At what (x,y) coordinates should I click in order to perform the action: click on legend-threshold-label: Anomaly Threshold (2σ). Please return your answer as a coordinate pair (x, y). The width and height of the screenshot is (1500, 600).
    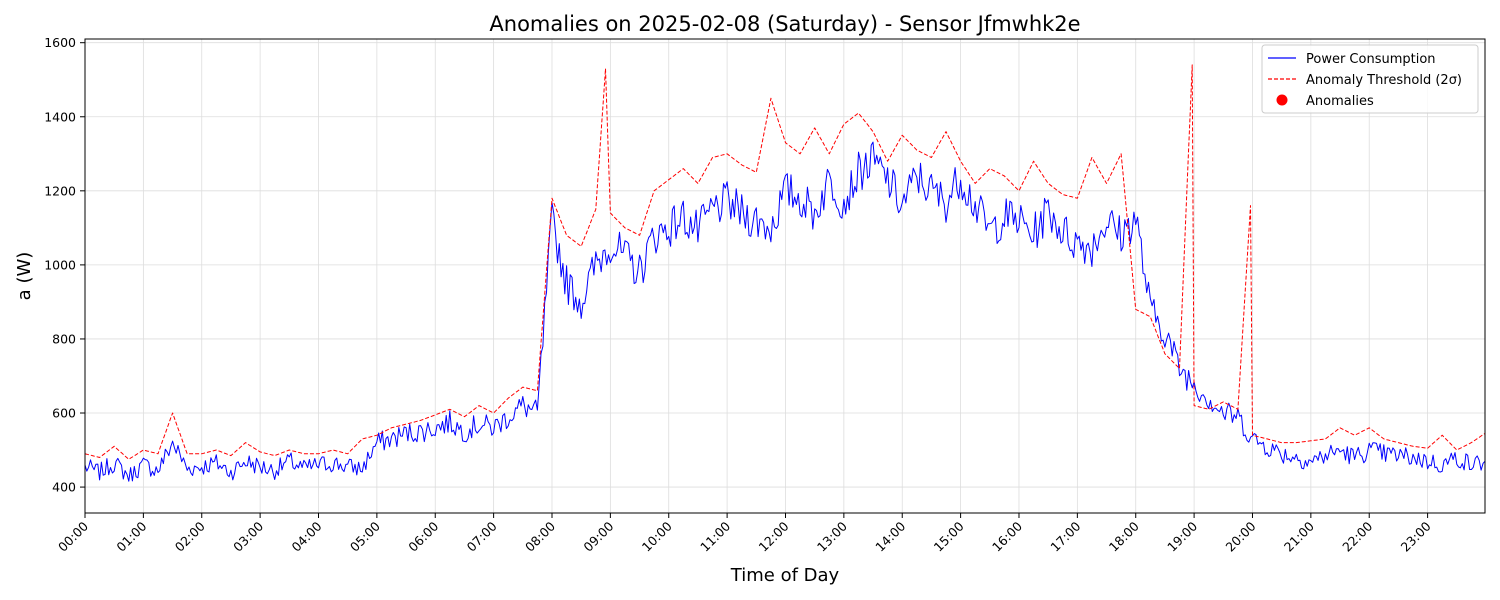
    Looking at the image, I should click on (1384, 80).